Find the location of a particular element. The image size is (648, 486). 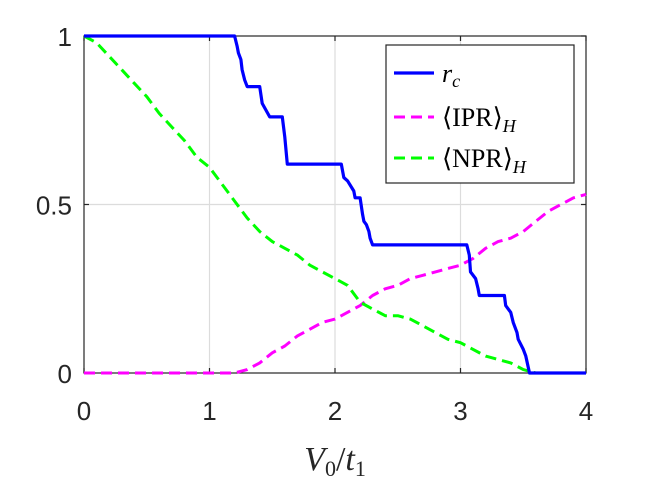

legend-label-ipr-symbol: ⟨IPR⟩ is located at coordinates (472, 117).